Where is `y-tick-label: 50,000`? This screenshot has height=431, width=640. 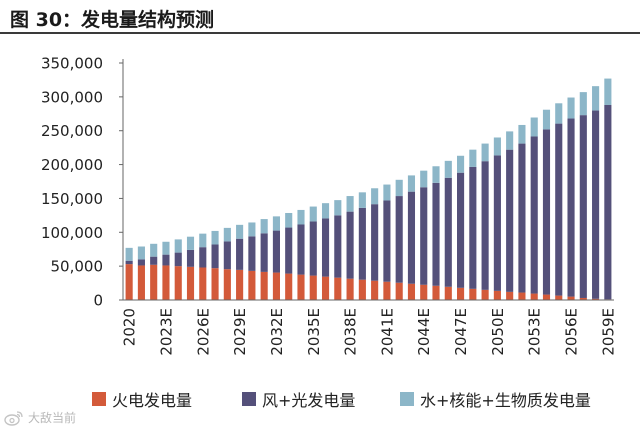 y-tick-label: 50,000 is located at coordinates (77, 267).